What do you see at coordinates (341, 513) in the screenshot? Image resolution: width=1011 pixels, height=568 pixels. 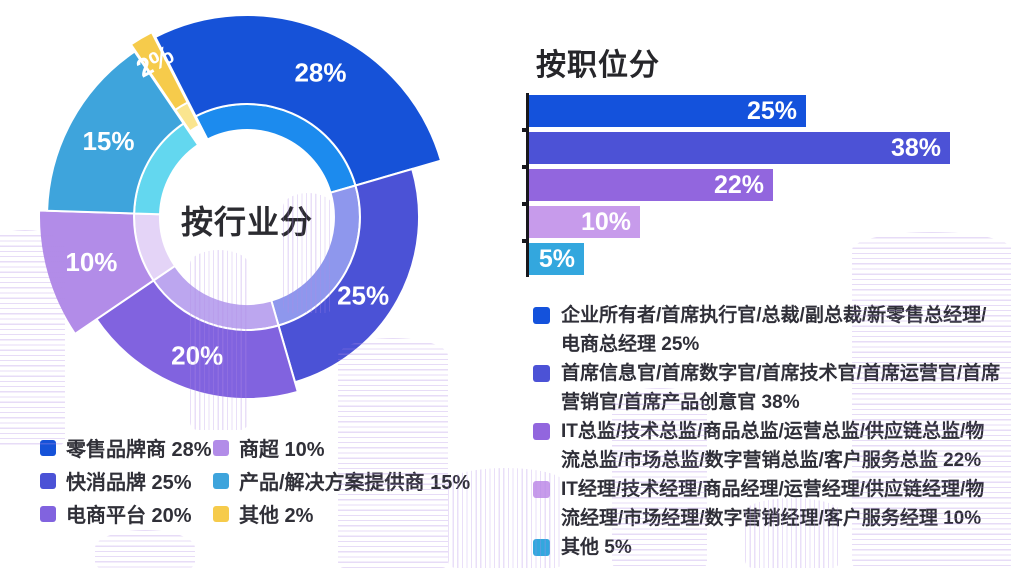 I see `legend-item: 其他 2%` at bounding box center [341, 513].